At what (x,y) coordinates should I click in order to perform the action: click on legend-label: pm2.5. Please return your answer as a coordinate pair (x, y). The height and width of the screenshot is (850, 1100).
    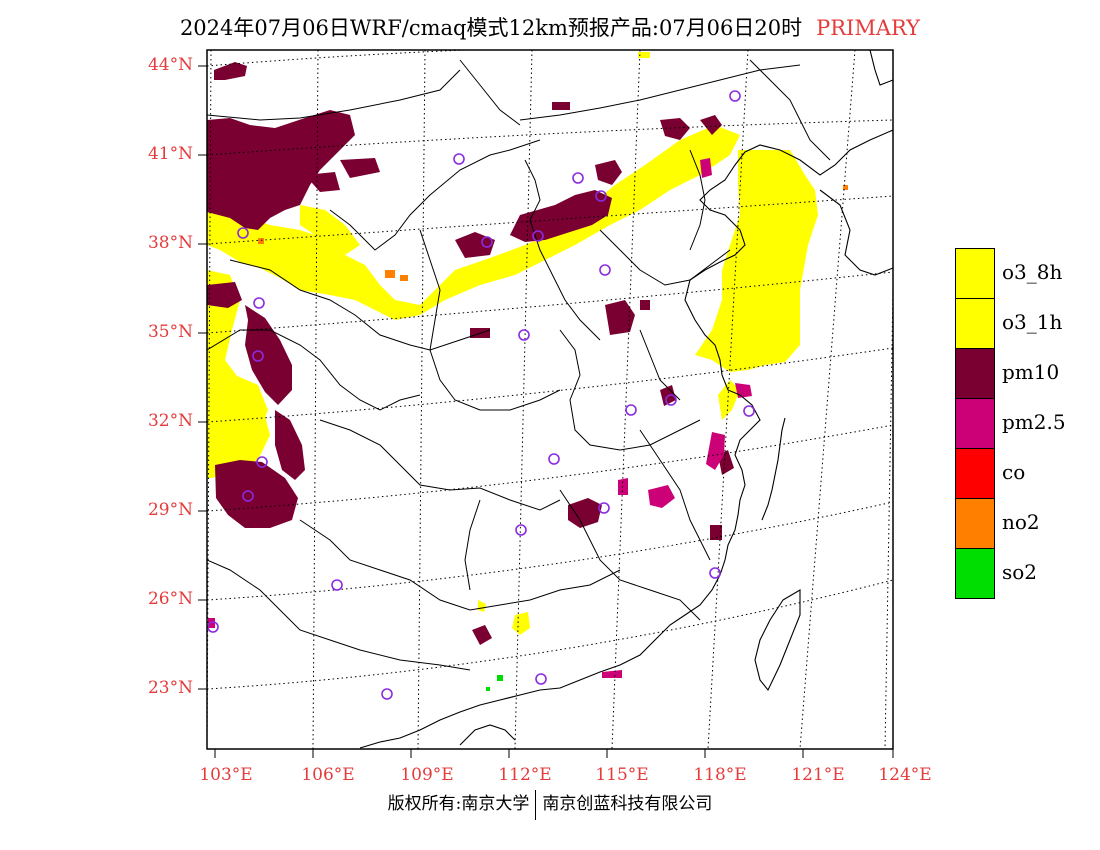
    Looking at the image, I should click on (1034, 422).